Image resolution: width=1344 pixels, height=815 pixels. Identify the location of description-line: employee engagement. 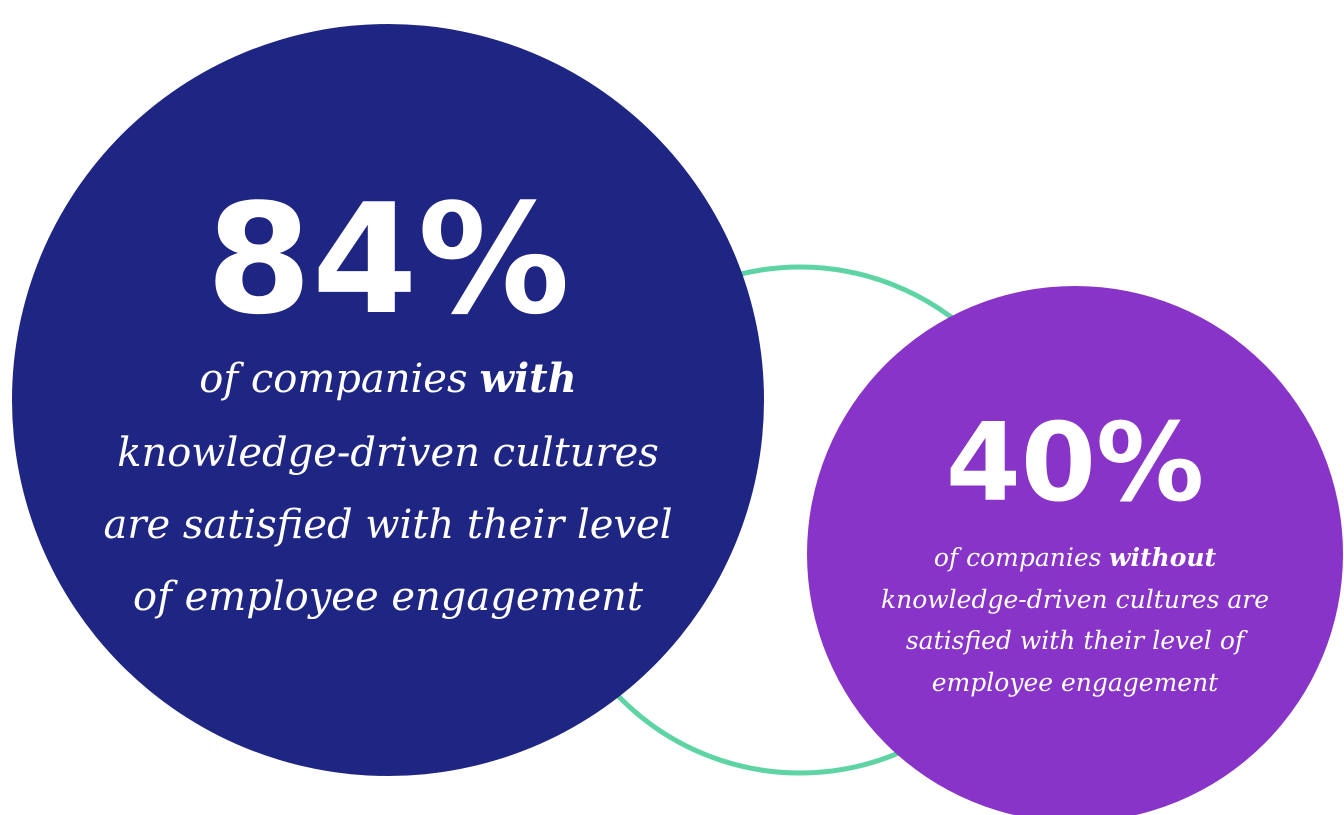
(1075, 682).